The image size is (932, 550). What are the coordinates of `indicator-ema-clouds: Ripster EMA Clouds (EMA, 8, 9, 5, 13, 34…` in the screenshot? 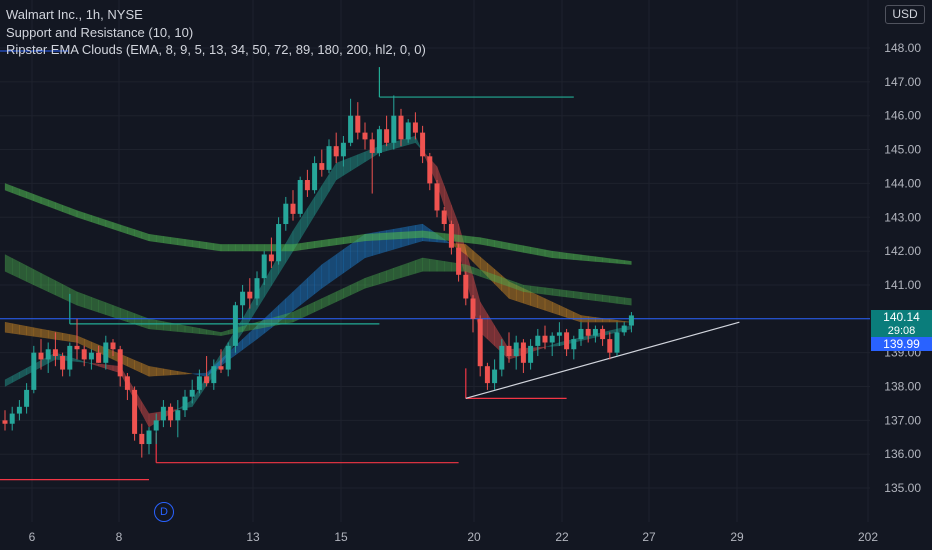 It's located at (216, 49).